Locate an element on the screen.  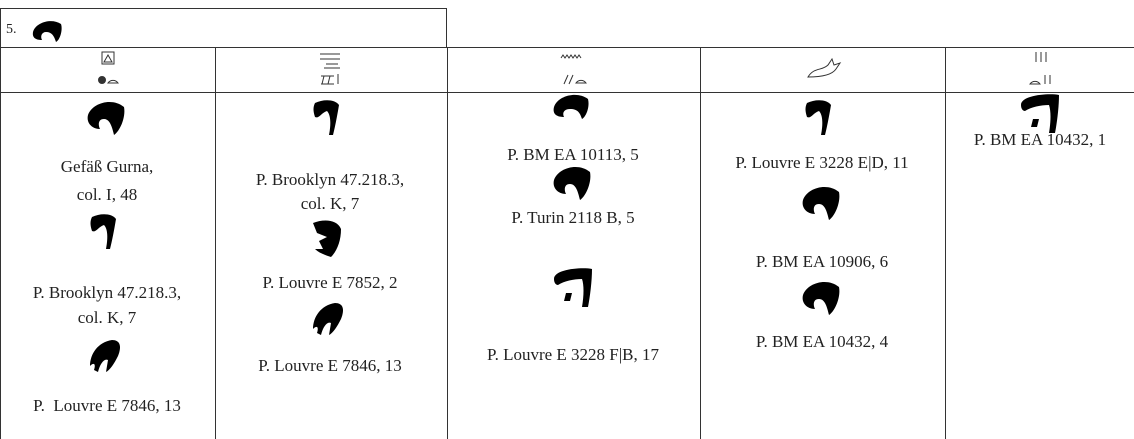
source-caption: P. Louvre E 3228 F|B, 17 is located at coordinates (573, 354).